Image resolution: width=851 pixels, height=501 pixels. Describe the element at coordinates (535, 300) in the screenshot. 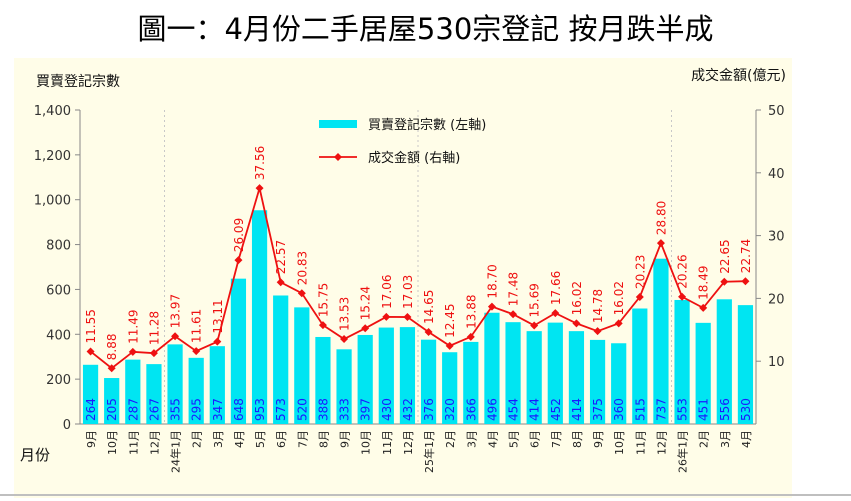

I see `line-value-label: 15.69` at that location.